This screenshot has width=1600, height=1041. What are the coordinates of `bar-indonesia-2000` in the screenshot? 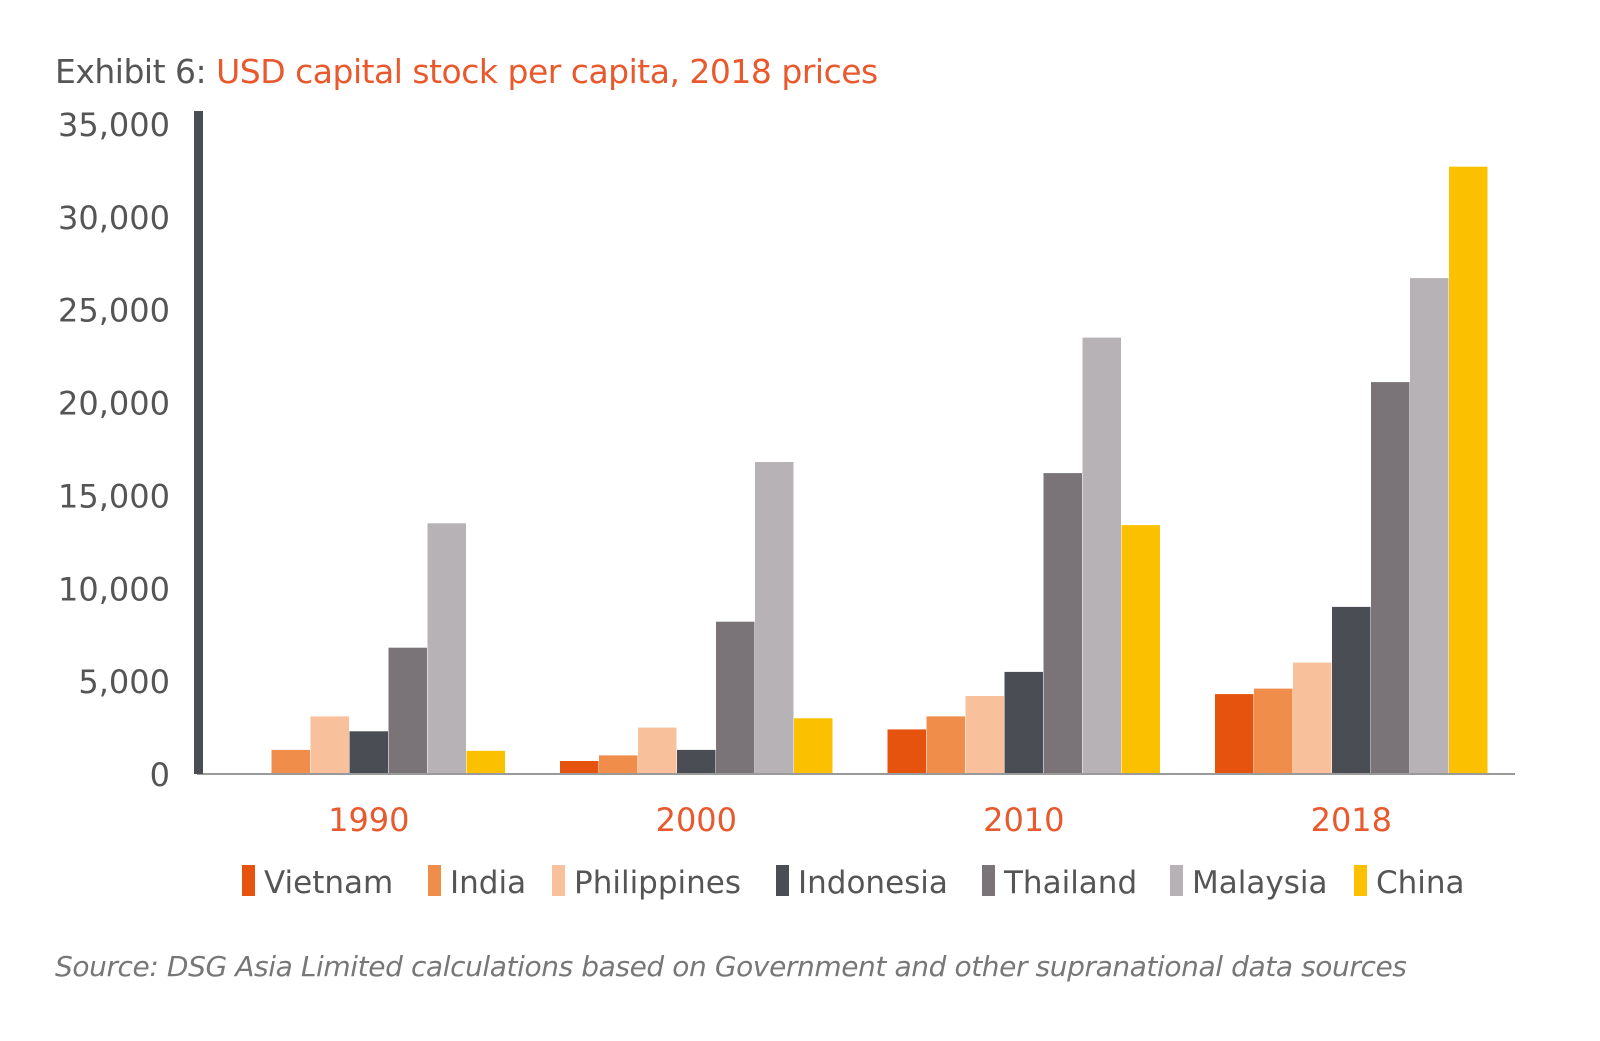 It's located at (696, 761).